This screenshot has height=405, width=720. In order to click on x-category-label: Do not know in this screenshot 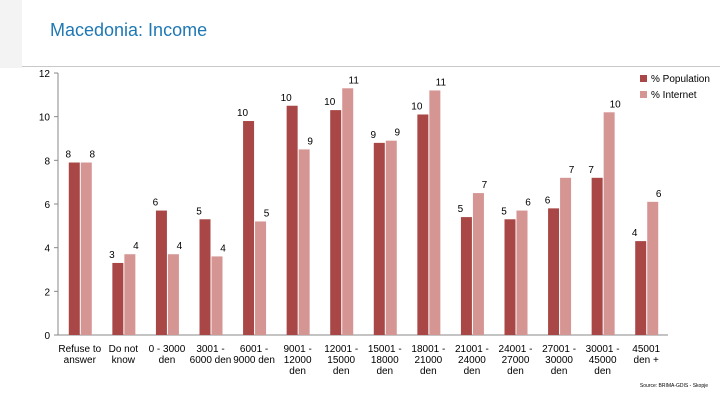, I will do `click(124, 355)`.